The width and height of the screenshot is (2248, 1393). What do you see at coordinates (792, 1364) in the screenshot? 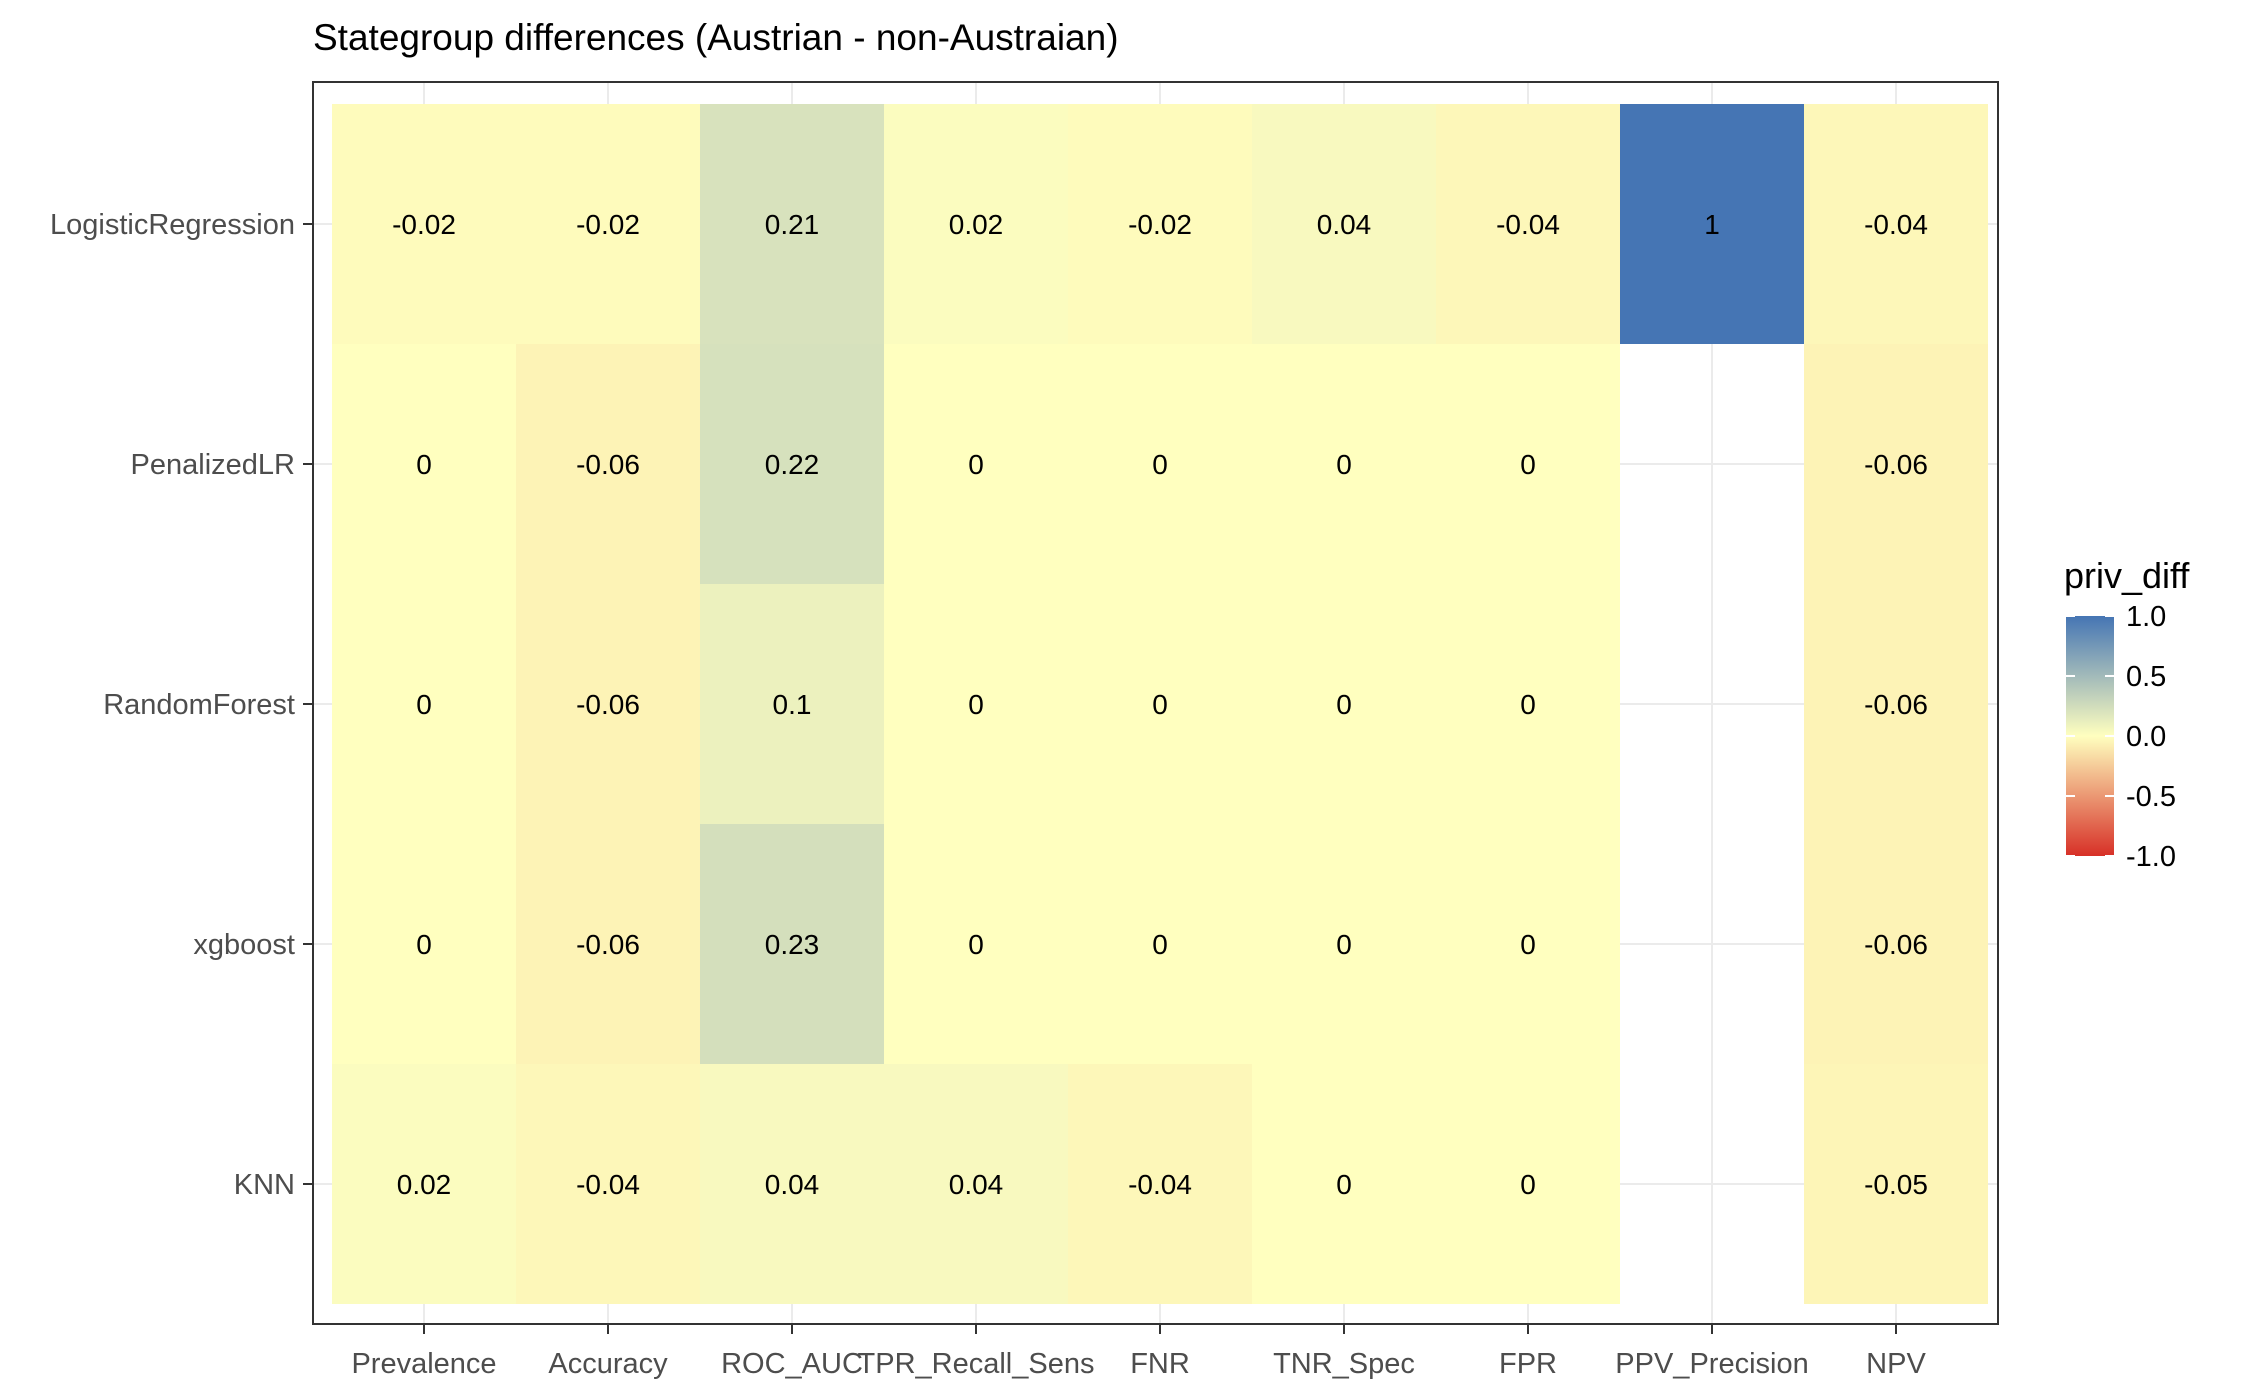
I see `x-tick-label: ROC_AUC` at bounding box center [792, 1364].